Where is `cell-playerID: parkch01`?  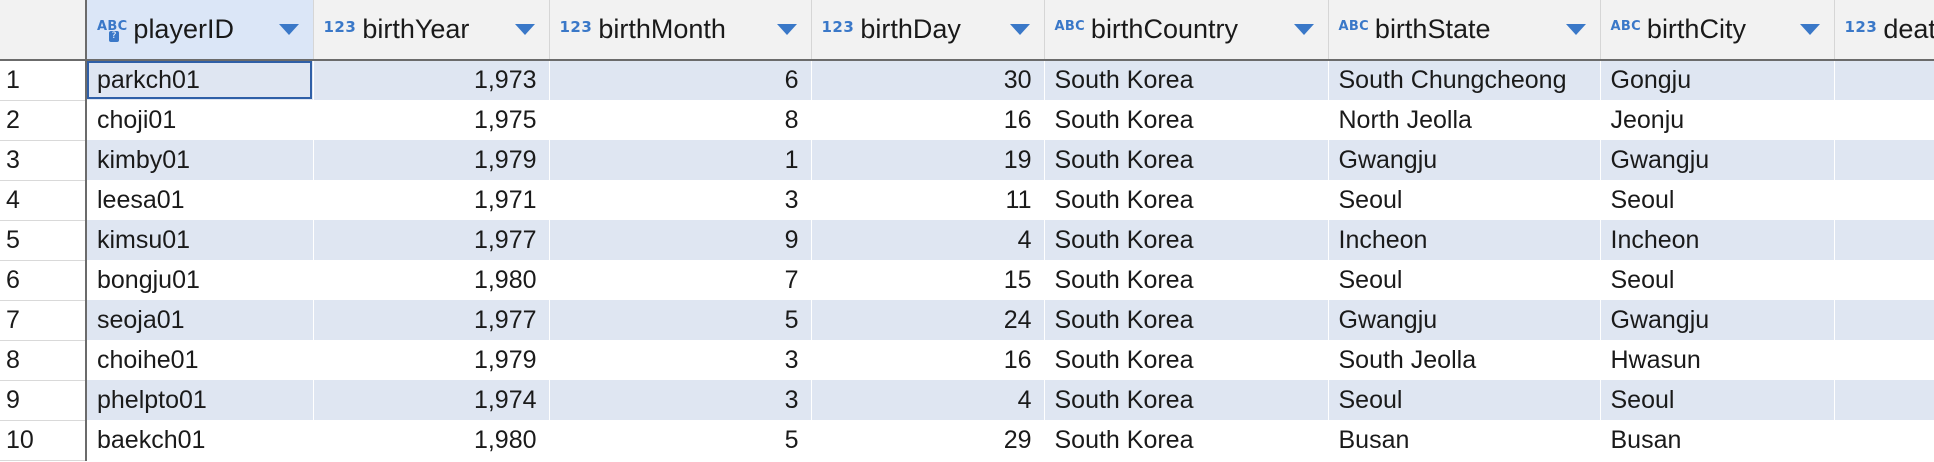 cell-playerID: parkch01 is located at coordinates (200, 80).